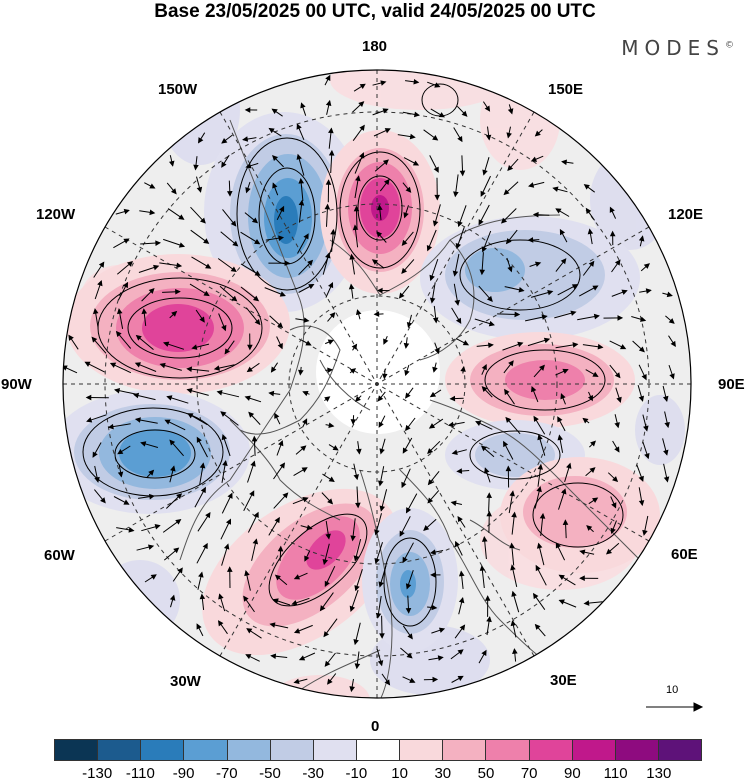 This screenshot has width=750, height=783. I want to click on colorbar-tick-label: -10, so click(356, 773).